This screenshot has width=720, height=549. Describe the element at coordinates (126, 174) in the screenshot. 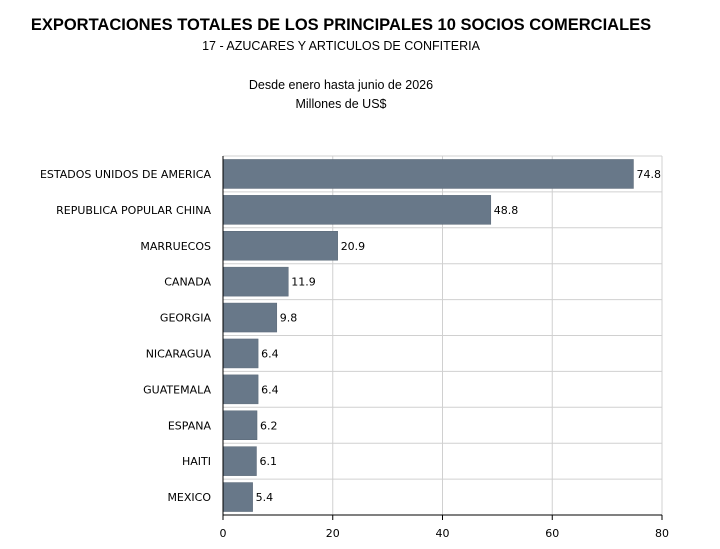

I see `category-label: ESTADOS UNIDOS DE AMERICA` at that location.